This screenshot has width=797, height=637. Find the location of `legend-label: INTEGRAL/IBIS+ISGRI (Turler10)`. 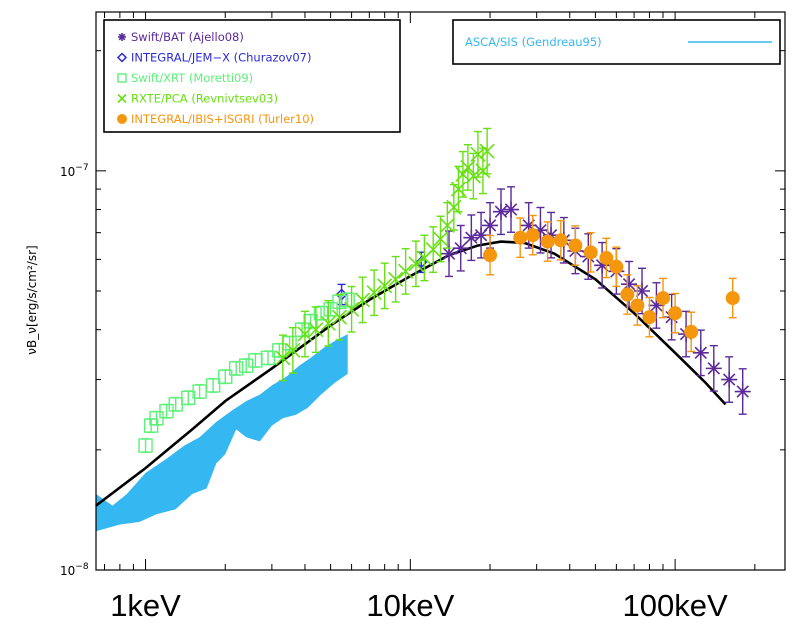

legend-label: INTEGRAL/IBIS+ISGRI (Turler10) is located at coordinates (222, 119).